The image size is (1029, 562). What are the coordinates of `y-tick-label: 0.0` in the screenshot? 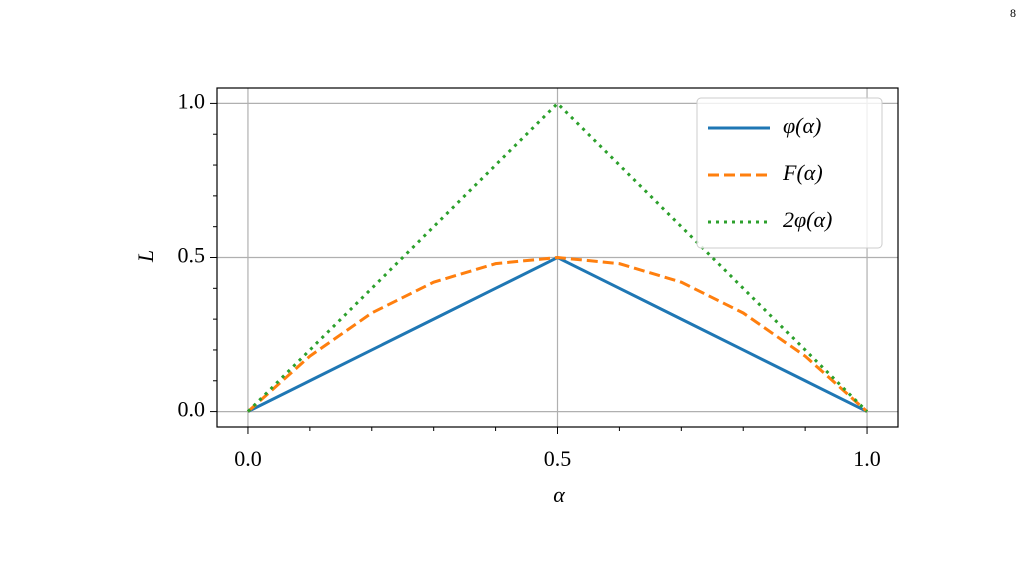 It's located at (192, 409).